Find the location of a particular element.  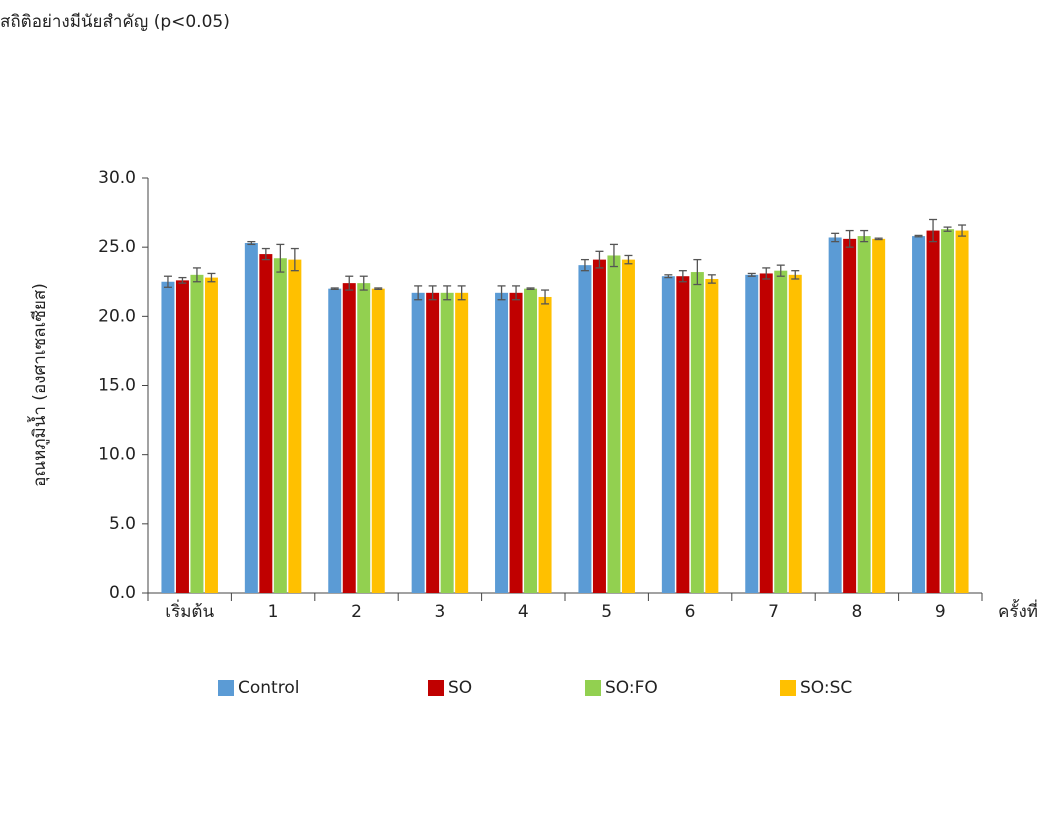

legend-label: Control is located at coordinates (268, 688).